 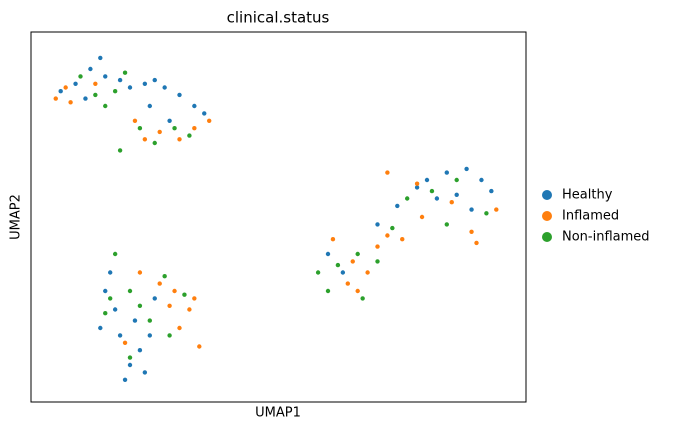 What do you see at coordinates (278, 413) in the screenshot?
I see `x-axis-label: UMAP1` at bounding box center [278, 413].